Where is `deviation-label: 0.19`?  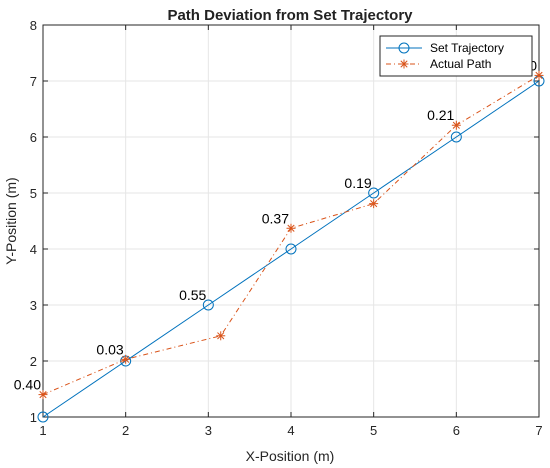 deviation-label: 0.19 is located at coordinates (357, 183).